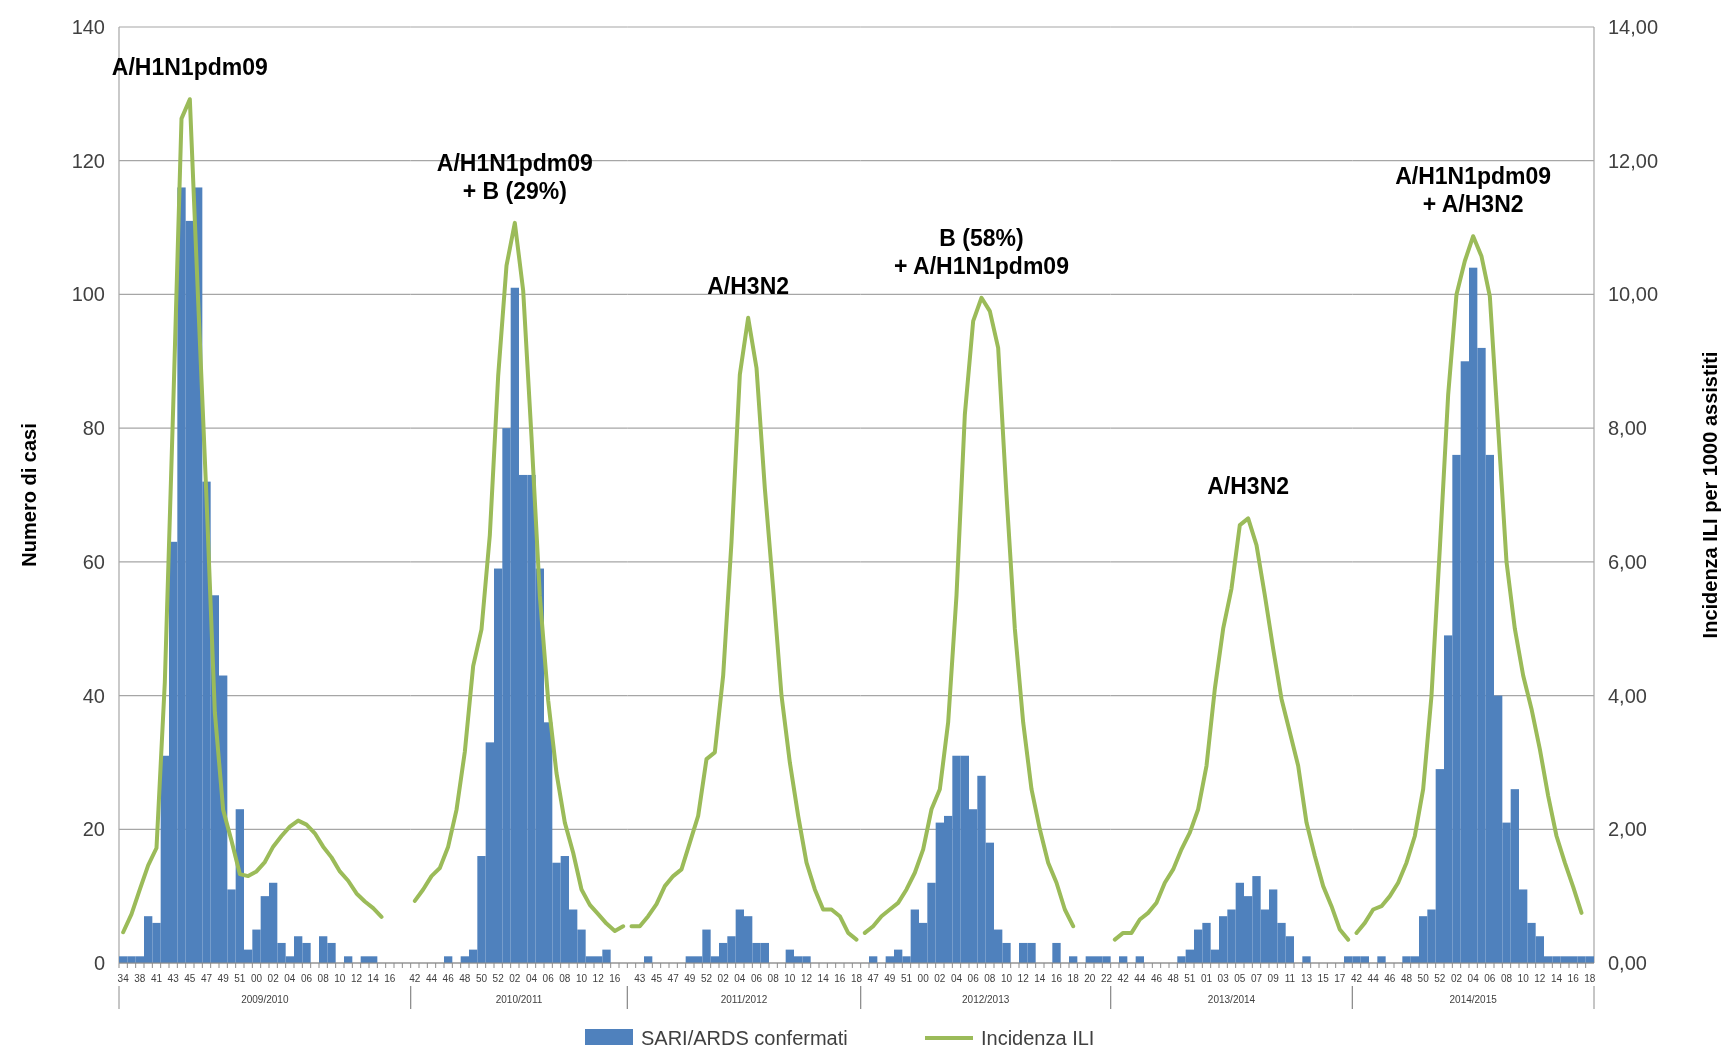  Describe the element at coordinates (1273, 978) in the screenshot. I see `x-tick-label: 09` at that location.